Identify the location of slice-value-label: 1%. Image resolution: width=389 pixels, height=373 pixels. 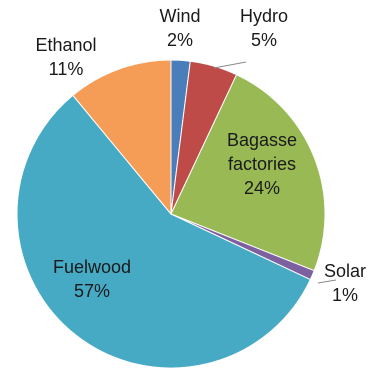
(345, 295).